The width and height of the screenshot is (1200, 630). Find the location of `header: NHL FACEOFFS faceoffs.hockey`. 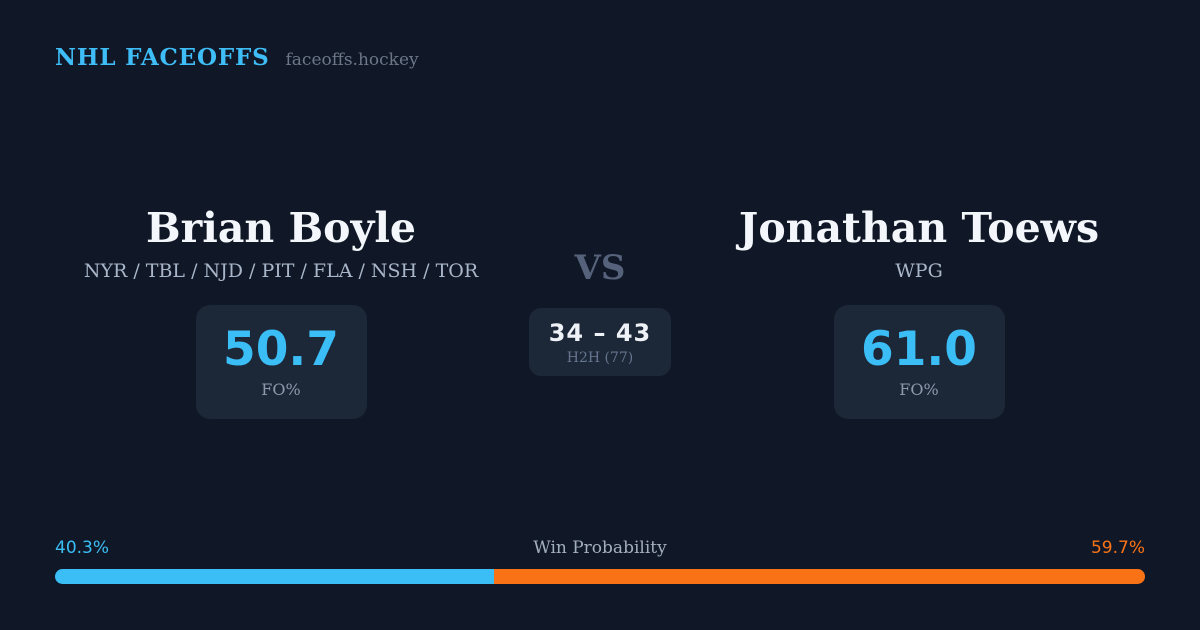

header: NHL FACEOFFS faceoffs.hockey is located at coordinates (237, 57).